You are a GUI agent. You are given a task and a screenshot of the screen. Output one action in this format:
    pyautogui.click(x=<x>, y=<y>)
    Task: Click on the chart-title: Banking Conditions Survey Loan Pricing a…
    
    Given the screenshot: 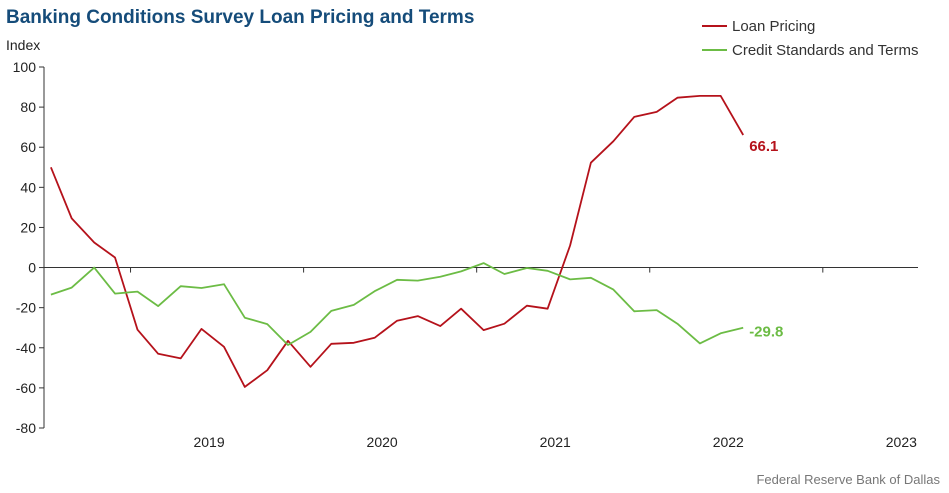 What is the action you would take?
    pyautogui.click(x=240, y=17)
    